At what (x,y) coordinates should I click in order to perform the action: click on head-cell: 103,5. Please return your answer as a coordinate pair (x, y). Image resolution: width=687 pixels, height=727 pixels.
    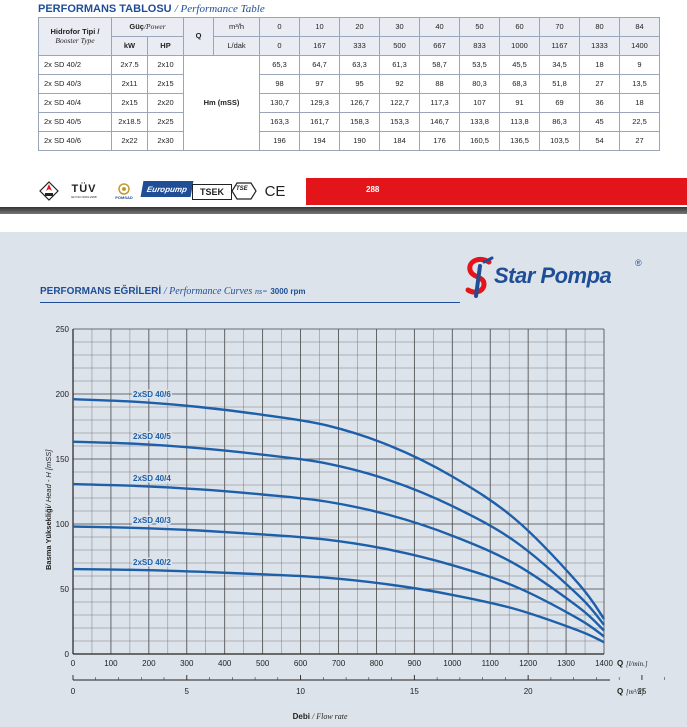
    Looking at the image, I should click on (560, 141).